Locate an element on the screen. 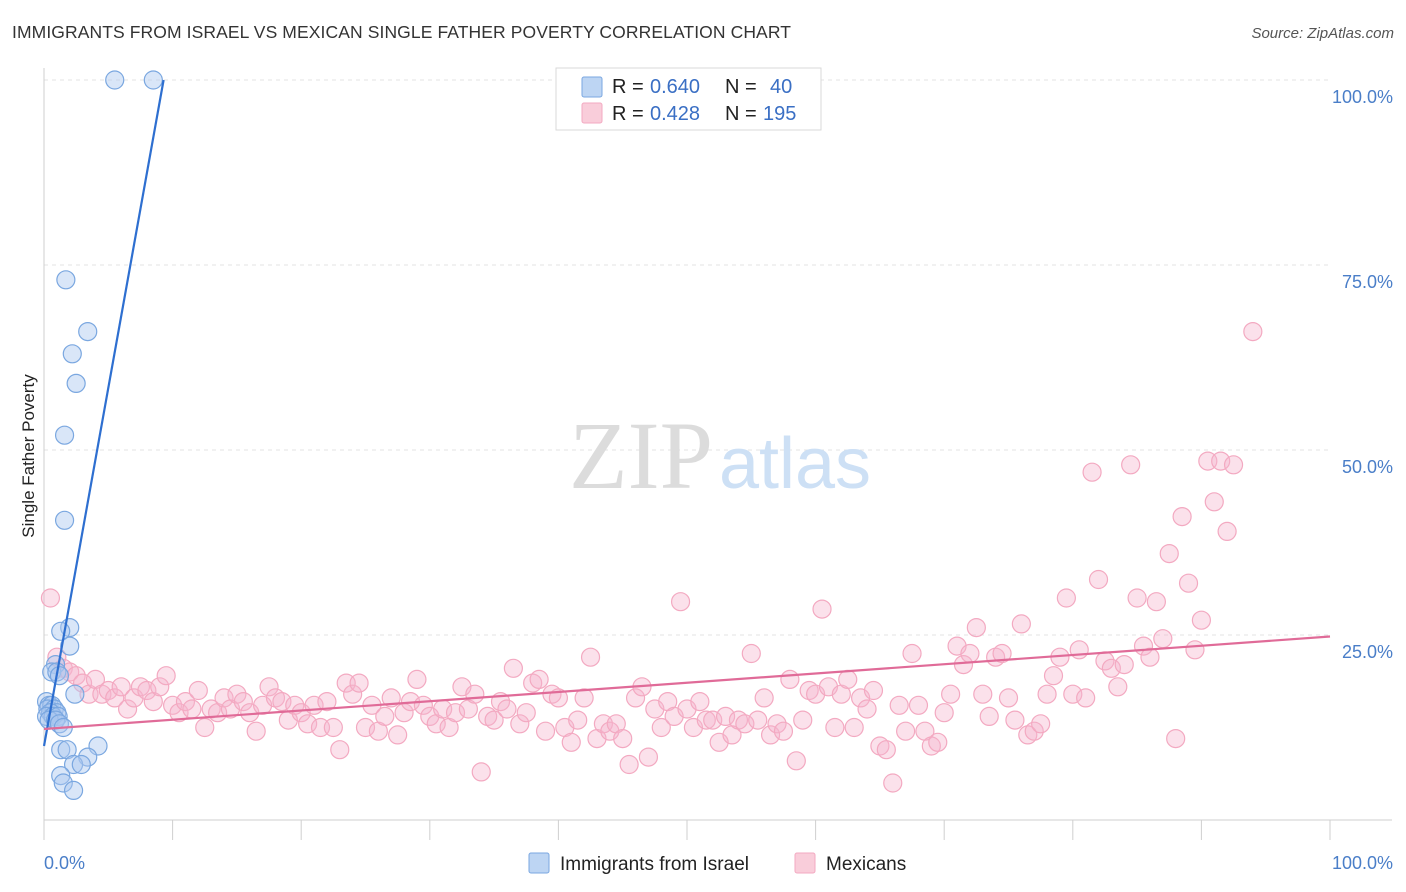 The height and width of the screenshot is (892, 1406). legend-box: R = 0.640 N = 40 R = 0.428 N = 195 is located at coordinates (688, 99).